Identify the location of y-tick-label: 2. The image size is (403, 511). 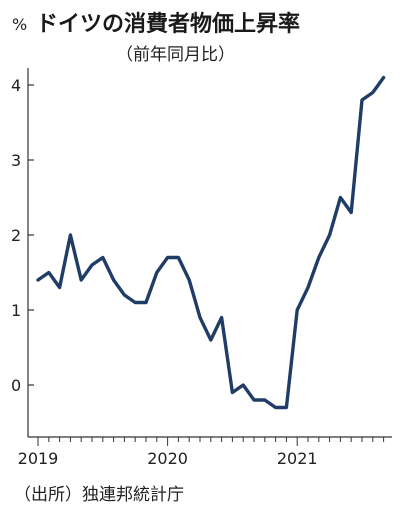
(16, 235).